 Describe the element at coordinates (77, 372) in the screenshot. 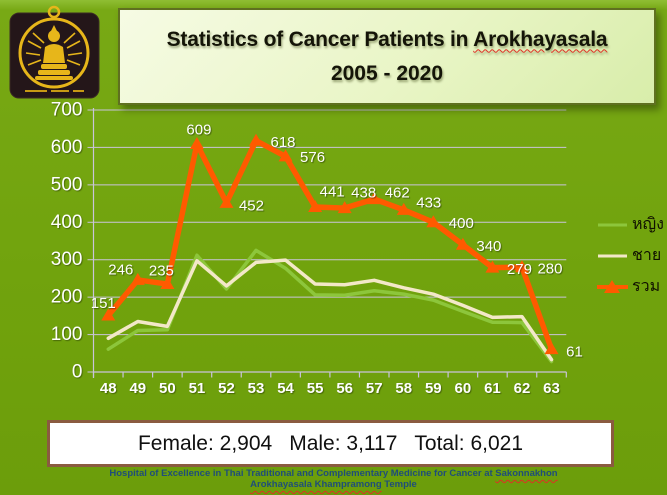

I see `svg-text: 0` at that location.